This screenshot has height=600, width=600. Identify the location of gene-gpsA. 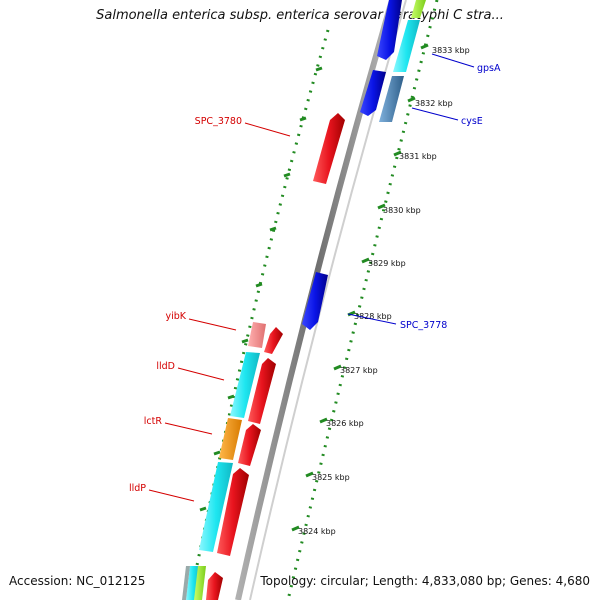
(389, 30).